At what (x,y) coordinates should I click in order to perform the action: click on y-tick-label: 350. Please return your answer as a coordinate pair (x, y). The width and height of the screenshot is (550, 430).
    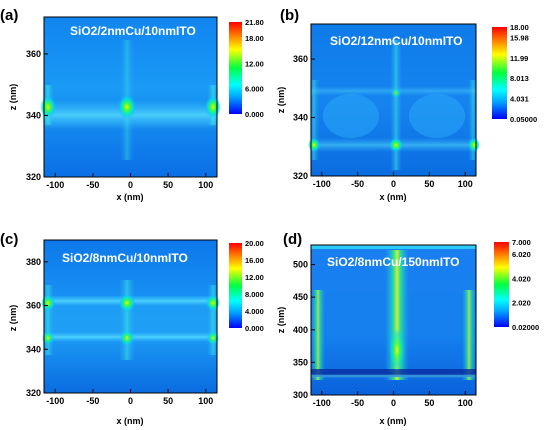
    Looking at the image, I should click on (300, 362).